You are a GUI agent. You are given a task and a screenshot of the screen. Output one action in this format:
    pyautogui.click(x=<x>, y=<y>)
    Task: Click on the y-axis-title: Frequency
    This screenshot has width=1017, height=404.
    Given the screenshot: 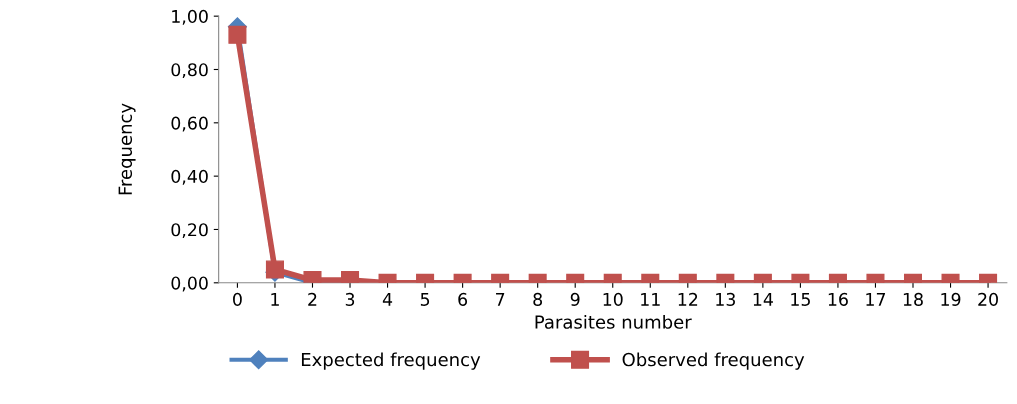 What is the action you would take?
    pyautogui.click(x=127, y=149)
    